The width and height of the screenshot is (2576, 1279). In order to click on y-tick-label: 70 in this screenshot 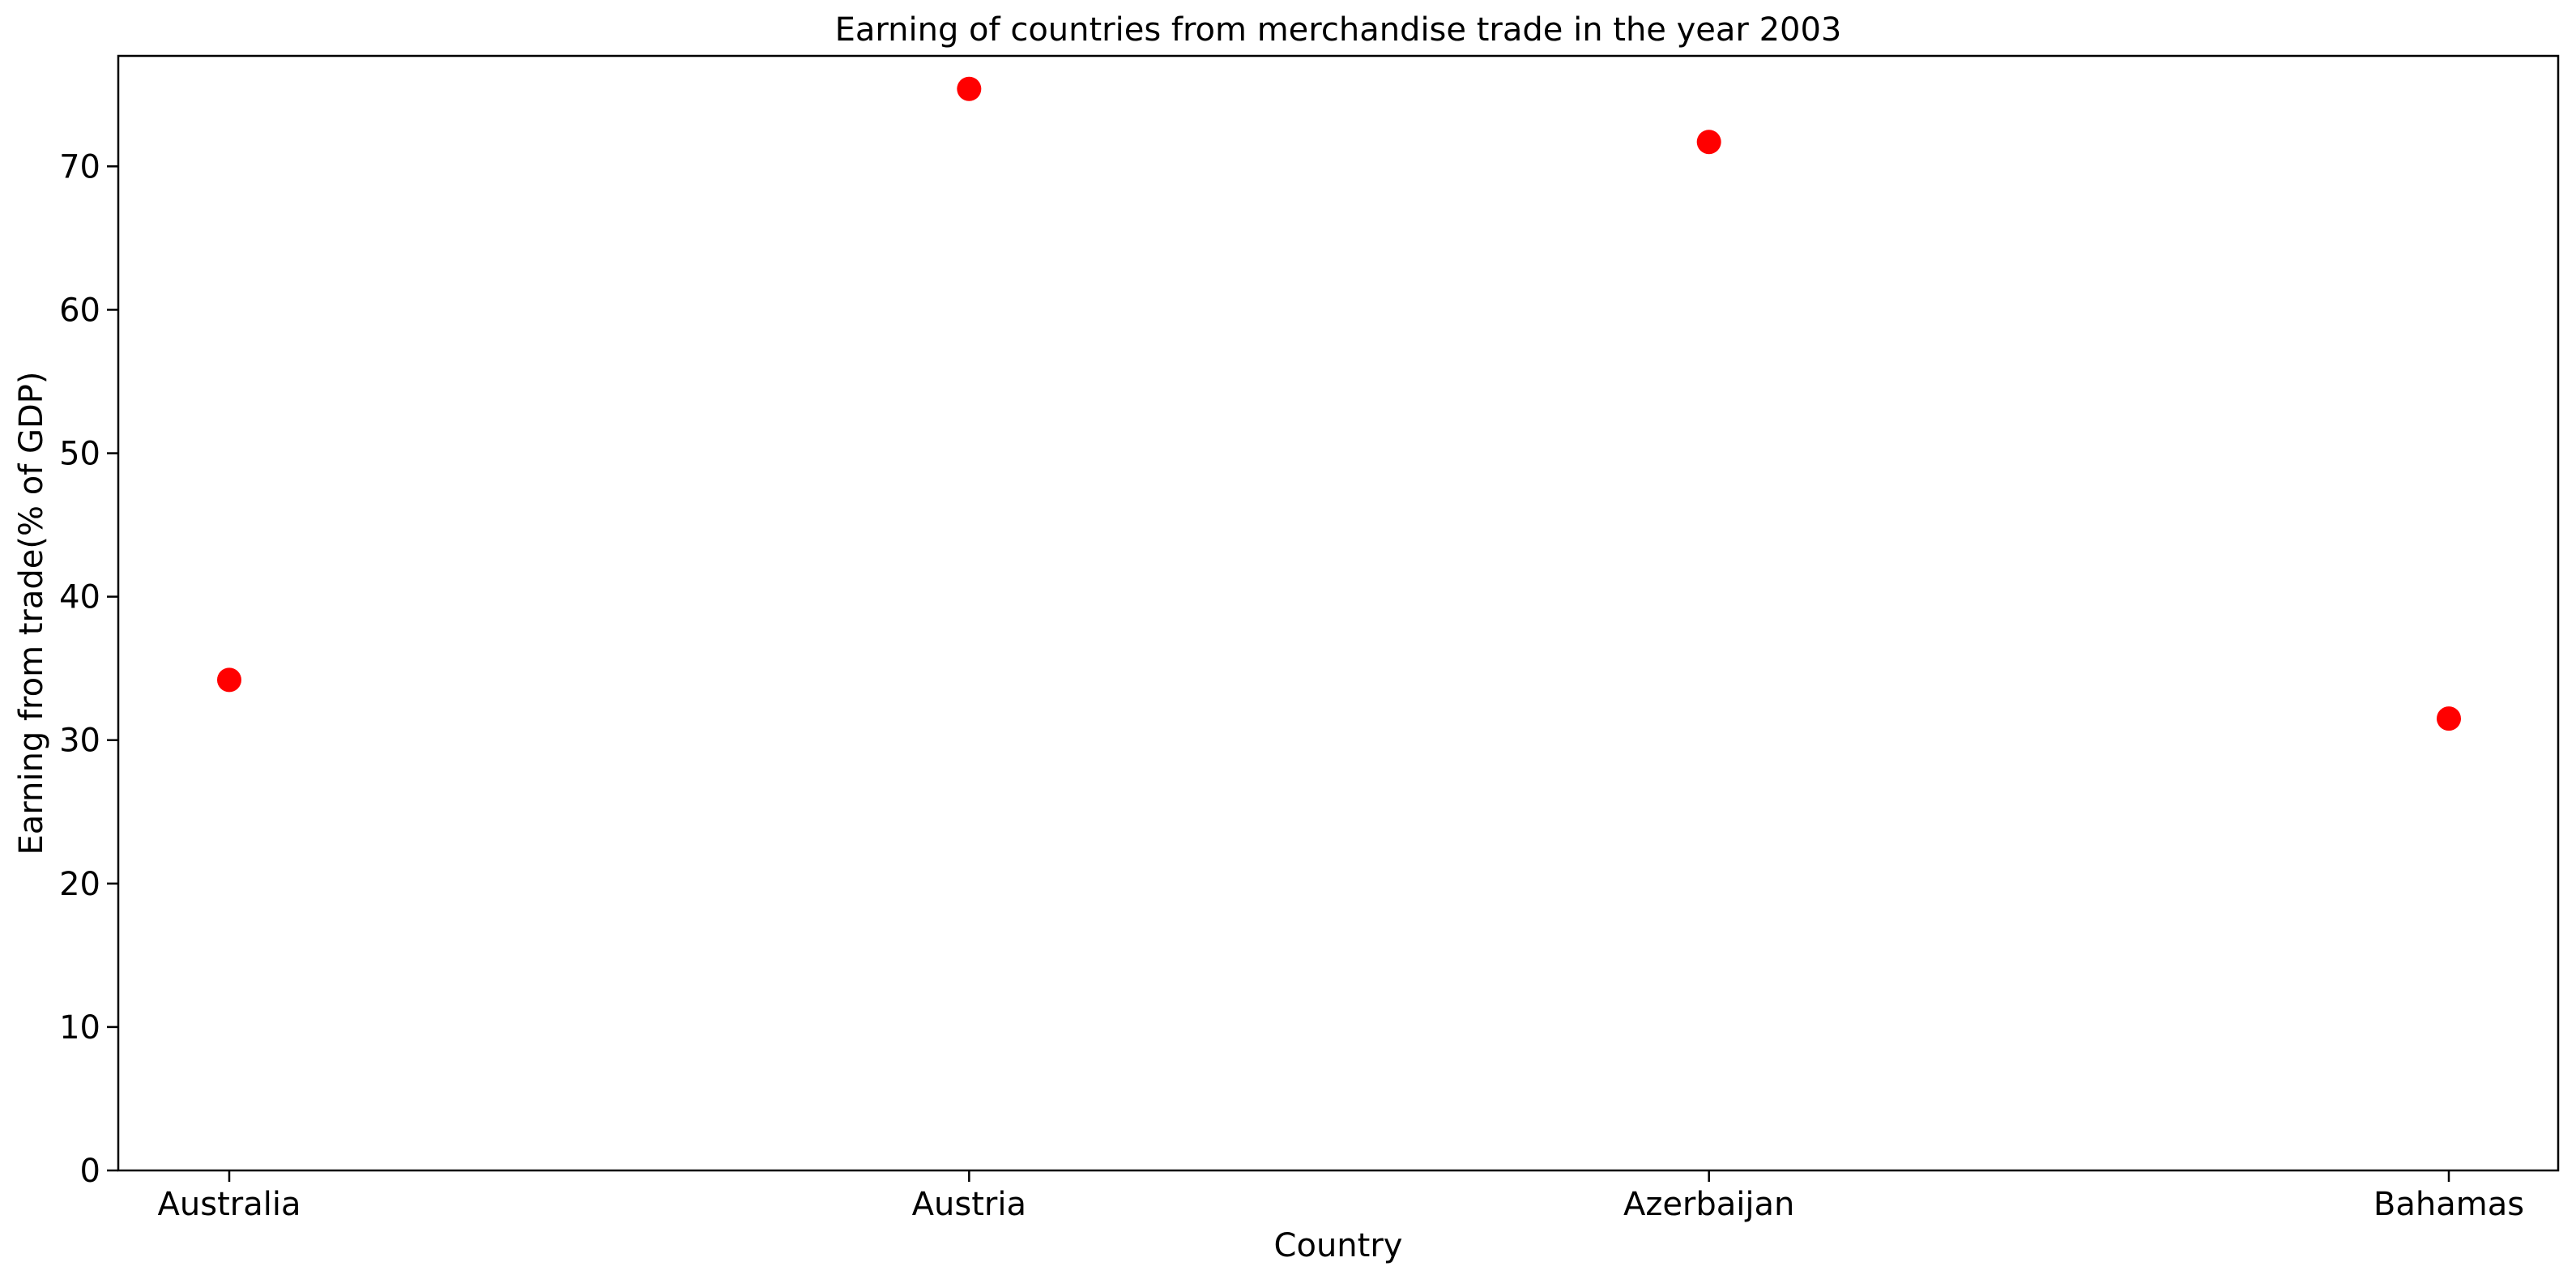, I will do `click(79, 166)`.